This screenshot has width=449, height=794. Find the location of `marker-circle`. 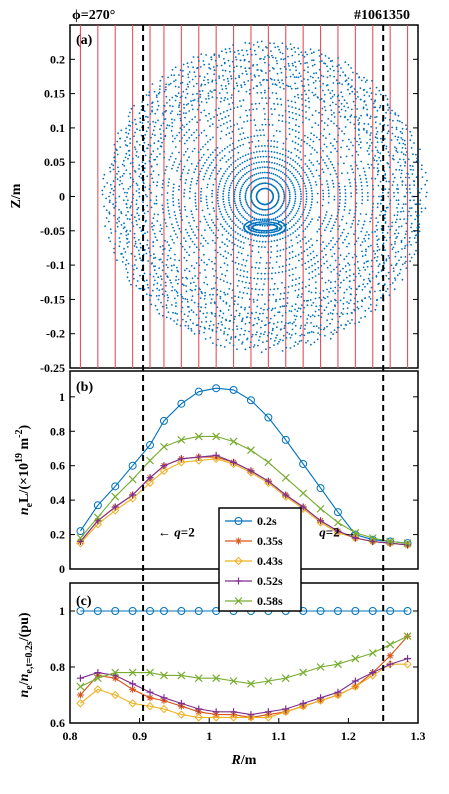

marker-circle is located at coordinates (80, 611).